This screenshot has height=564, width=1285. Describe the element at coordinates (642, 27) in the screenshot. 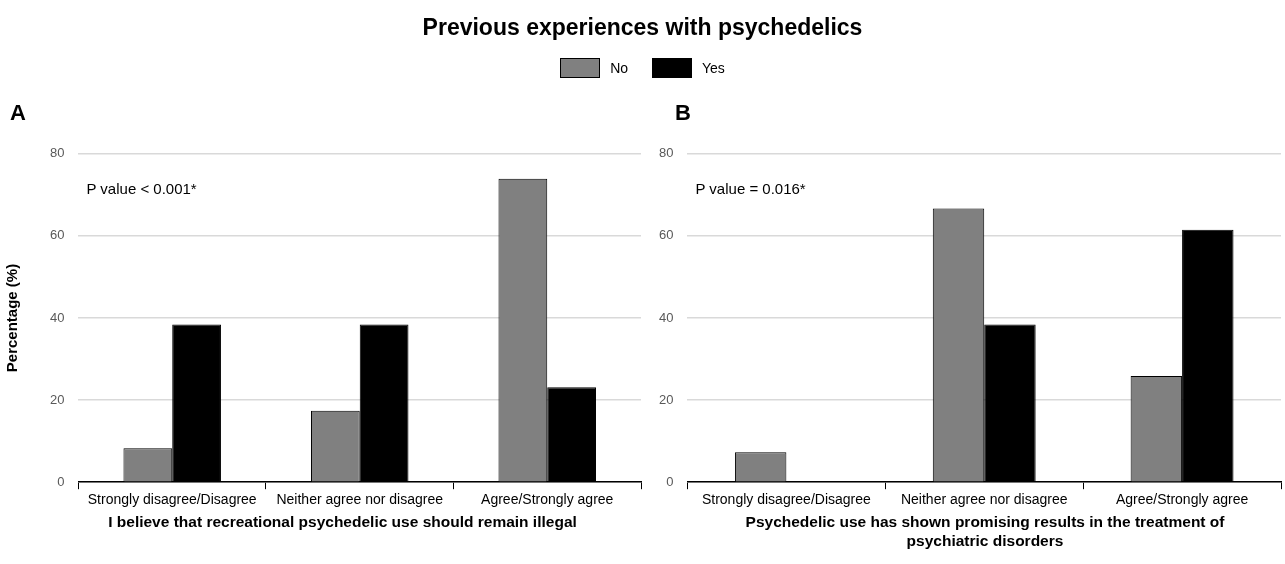

I see `legend-title: Previous experiences with psychedelics` at that location.